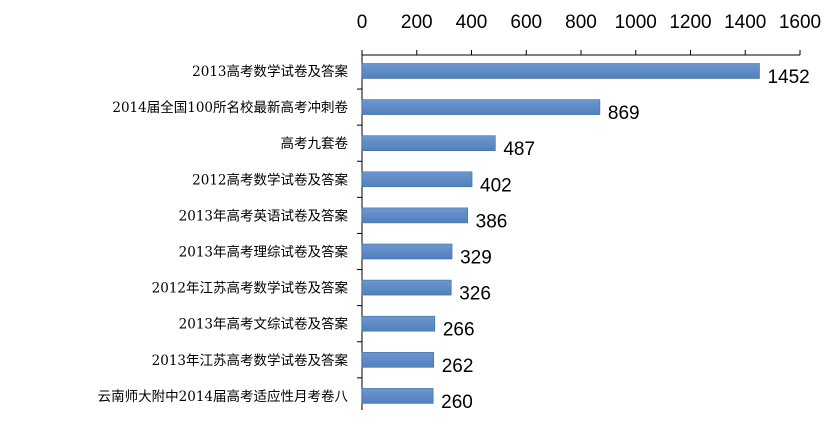 Image resolution: width=840 pixels, height=428 pixels. What do you see at coordinates (223, 396) in the screenshot?
I see `category-label: 云南师大附中2014届高考适应性月考卷八` at bounding box center [223, 396].